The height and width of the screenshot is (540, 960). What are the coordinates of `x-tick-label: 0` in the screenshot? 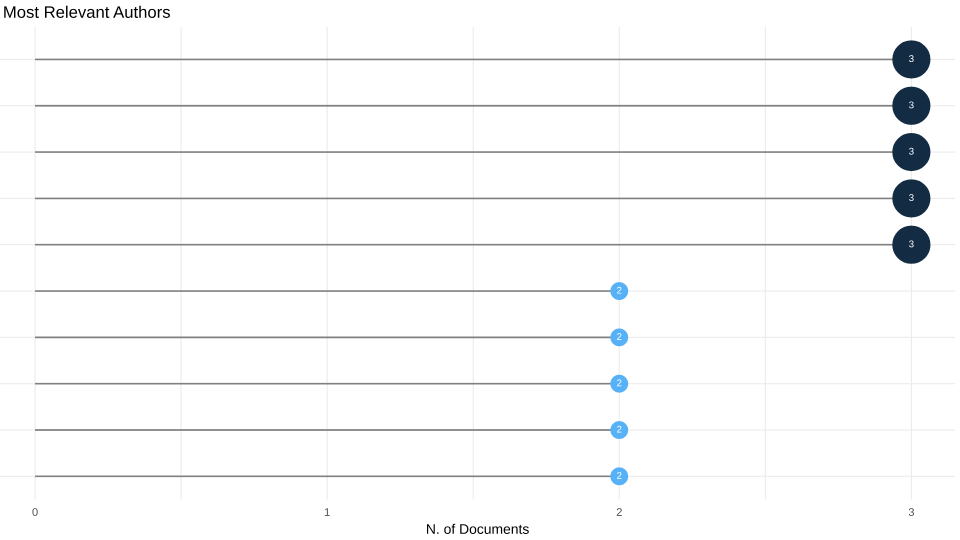 It's located at (35, 512).